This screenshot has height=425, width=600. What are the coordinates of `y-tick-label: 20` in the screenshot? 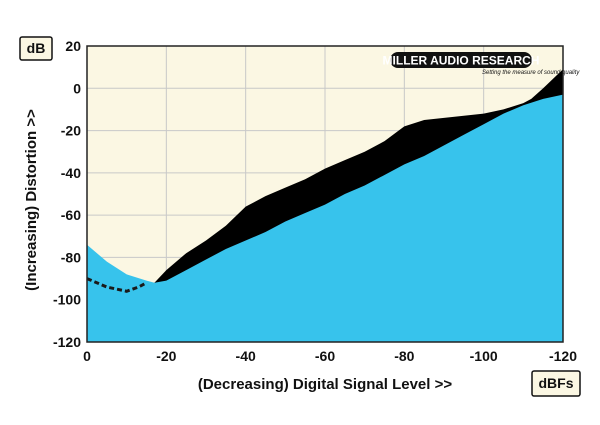 It's located at (73, 46).